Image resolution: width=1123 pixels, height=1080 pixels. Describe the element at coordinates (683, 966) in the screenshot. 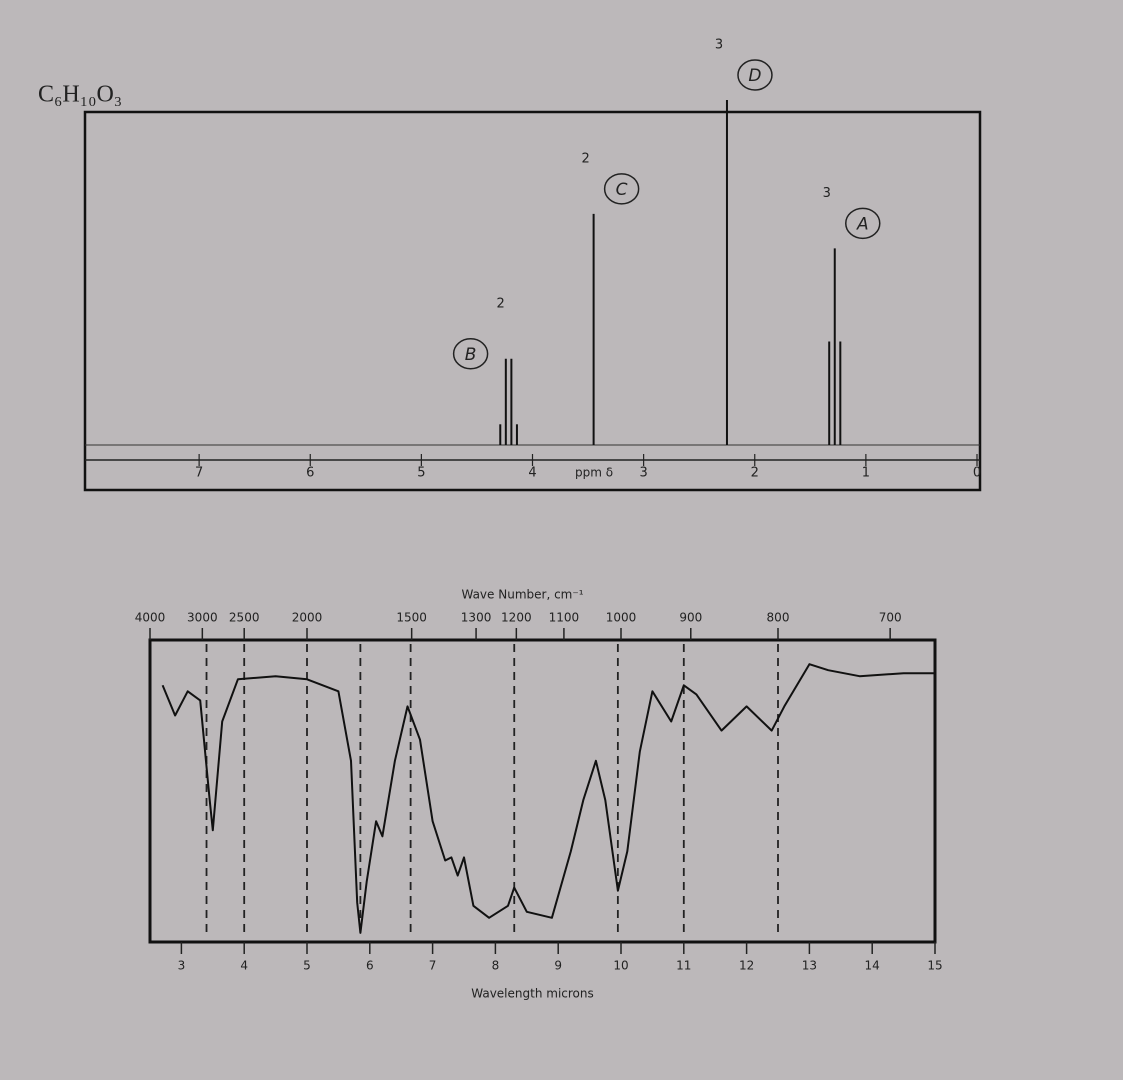

I see `x-tick-label: 11` at that location.